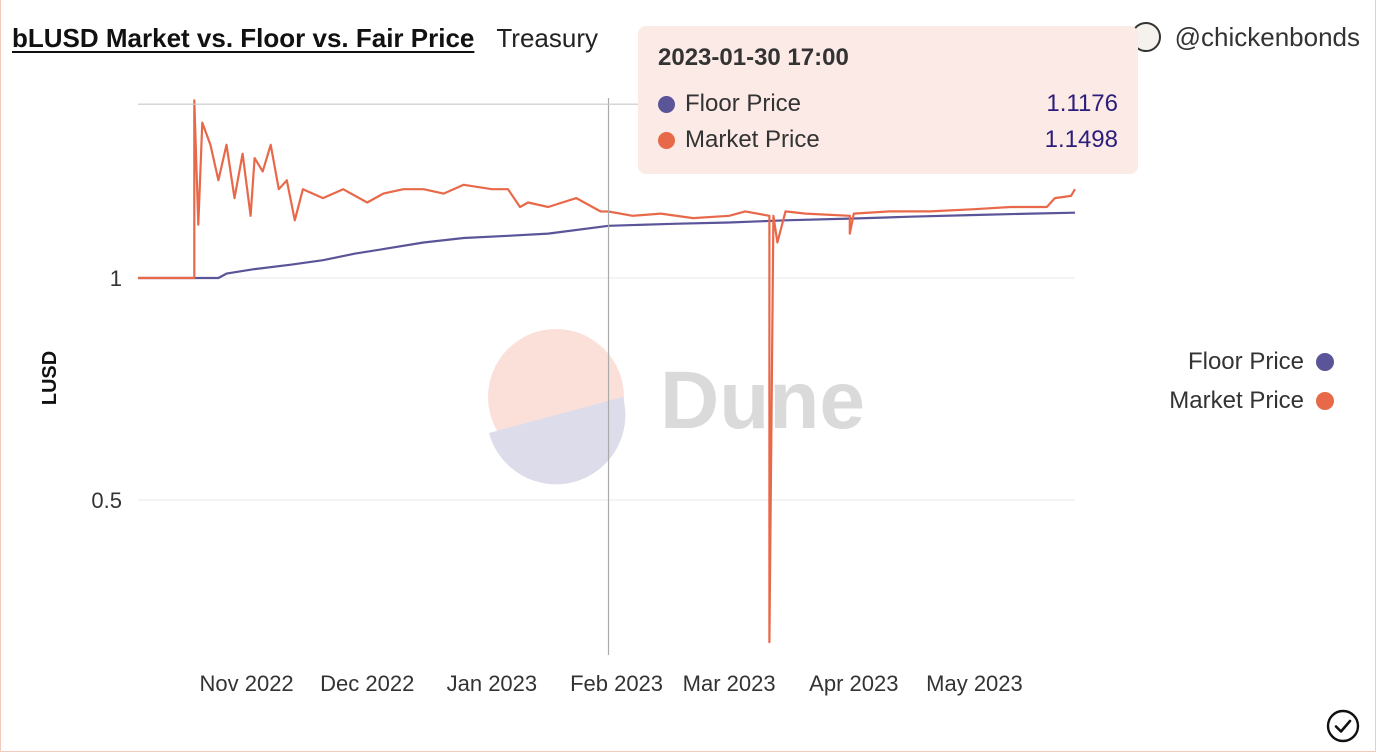 The image size is (1376, 753). I want to click on chart-title-link: bLUSD Market vs. Floor vs. Fair Price, so click(243, 37).